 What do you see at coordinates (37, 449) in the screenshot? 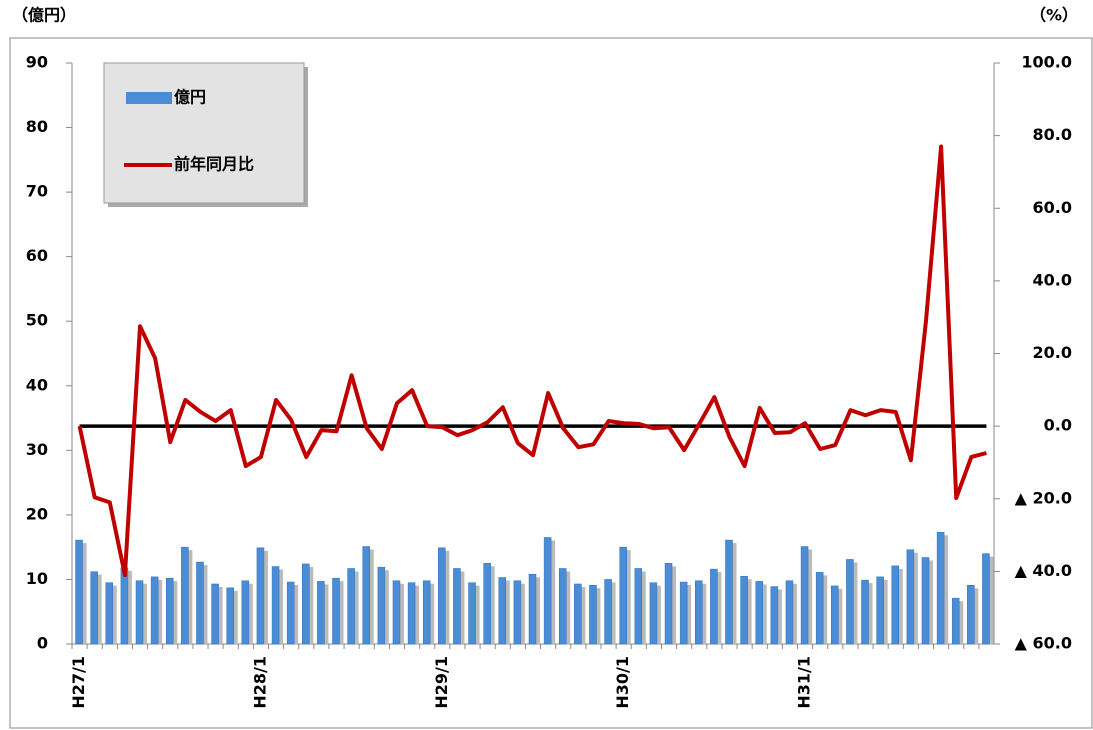
I see `y-tick-label: 30` at bounding box center [37, 449].